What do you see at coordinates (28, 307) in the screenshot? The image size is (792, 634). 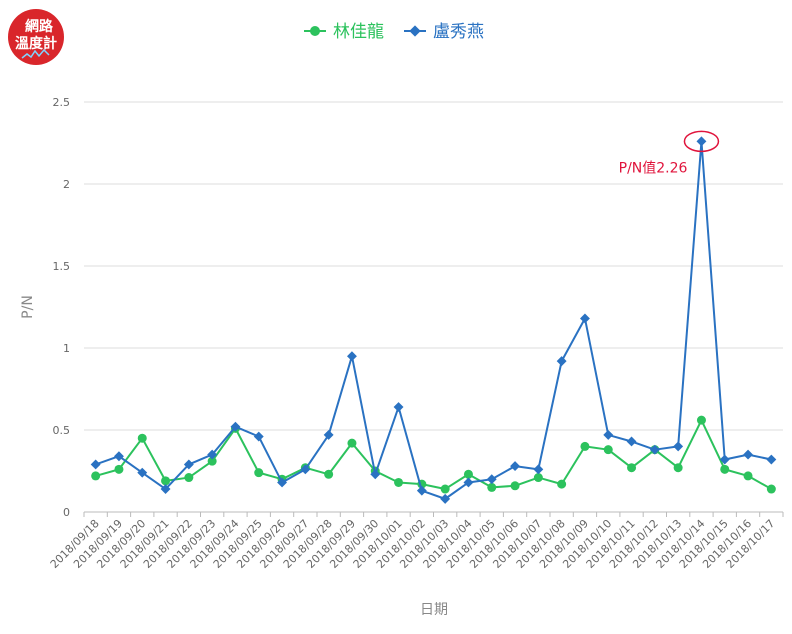 I see `y-axis-title: P/N` at bounding box center [28, 307].